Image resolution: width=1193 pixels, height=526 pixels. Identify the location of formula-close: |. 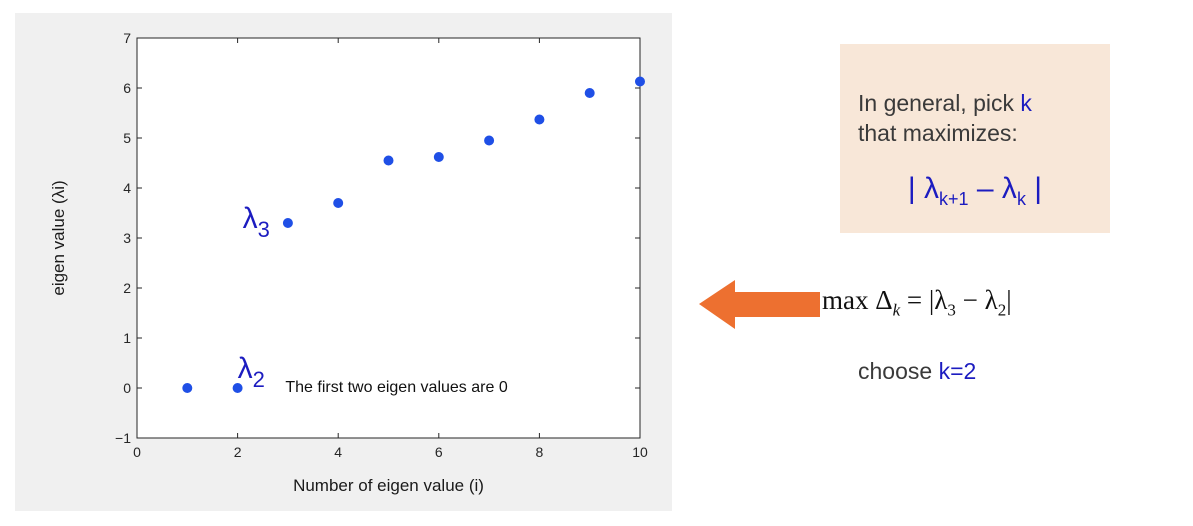
(1034, 188).